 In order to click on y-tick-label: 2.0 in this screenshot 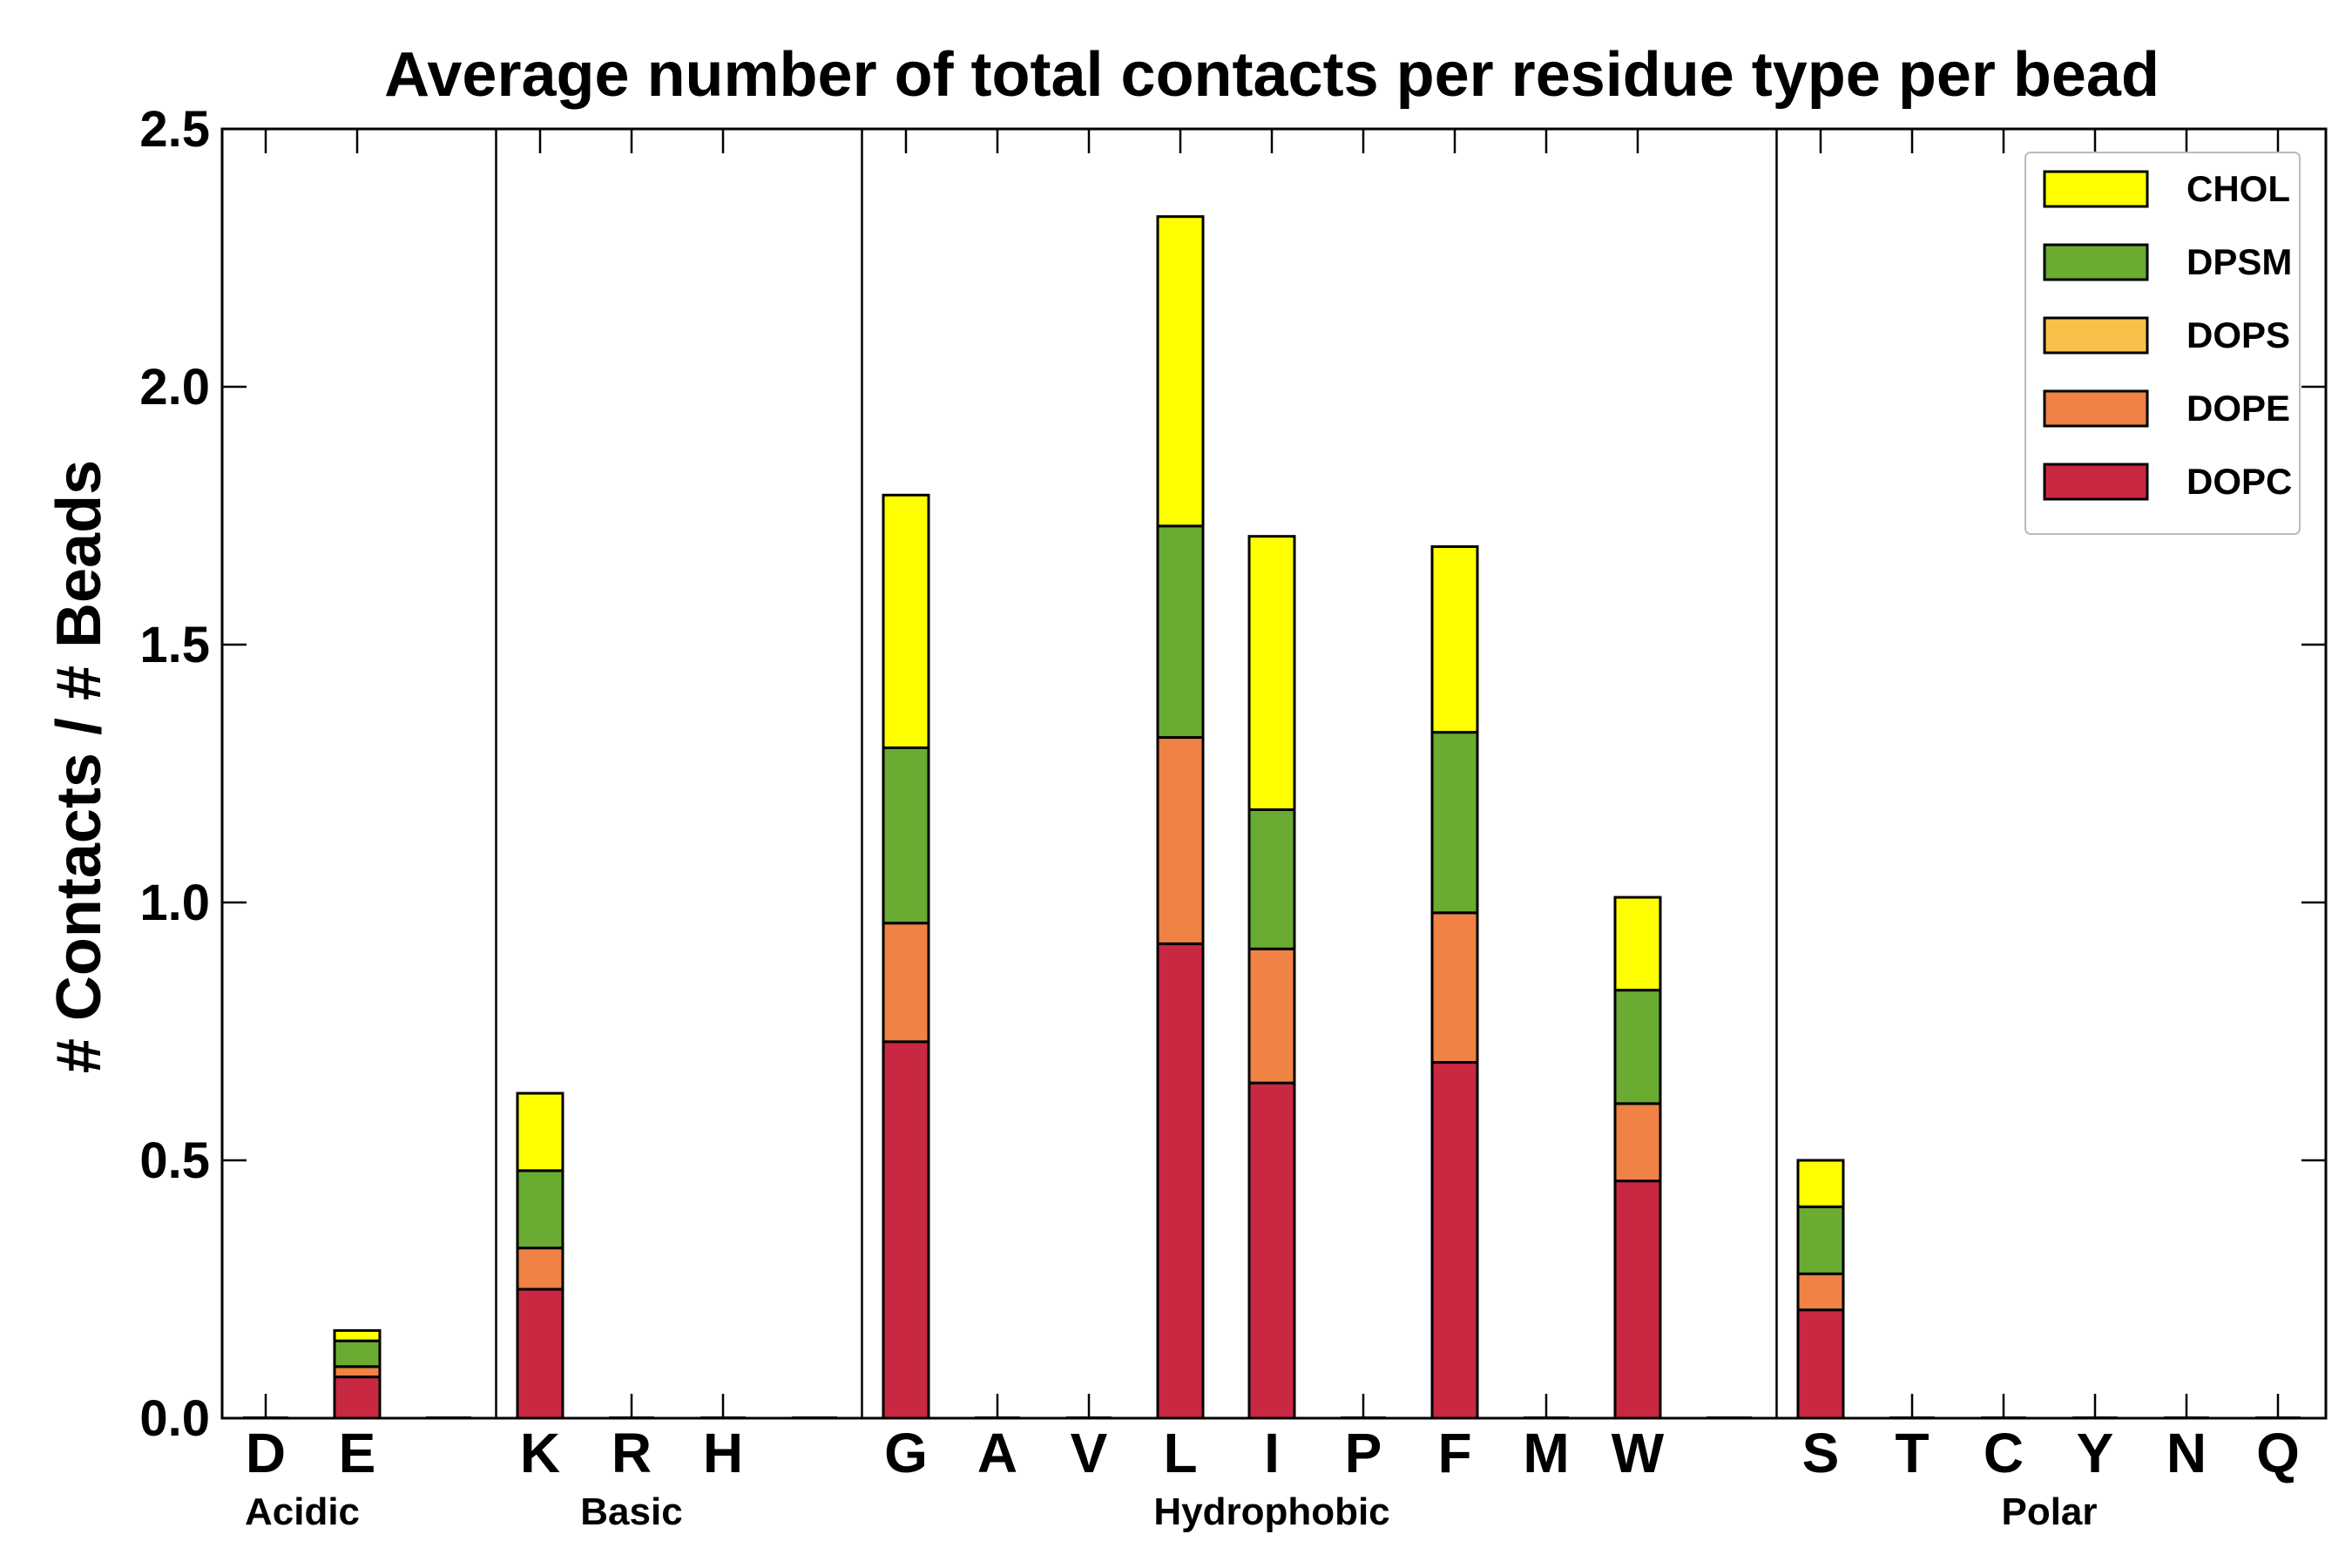, I will do `click(174, 388)`.